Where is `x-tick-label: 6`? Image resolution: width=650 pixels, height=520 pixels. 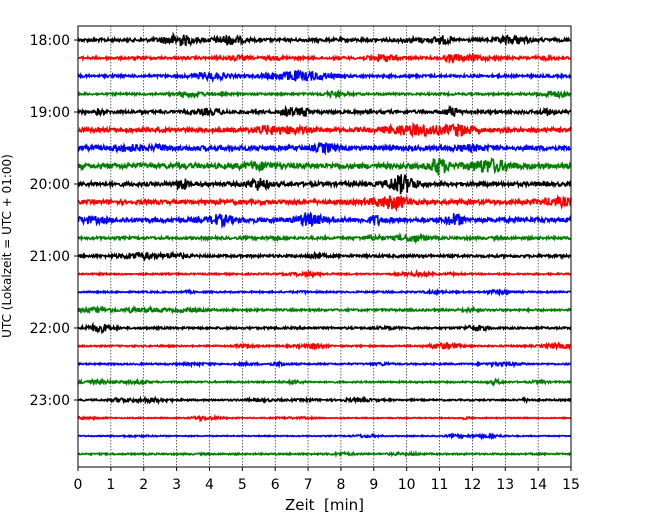
x-tick-label: 6 is located at coordinates (275, 485).